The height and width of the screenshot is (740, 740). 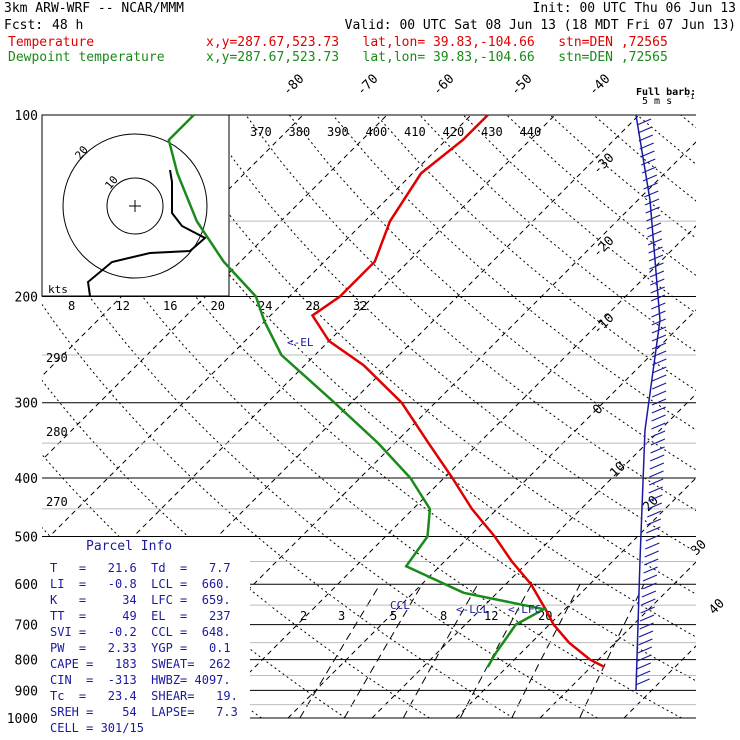 I want to click on isotherm-label: -40, so click(x=599, y=85).